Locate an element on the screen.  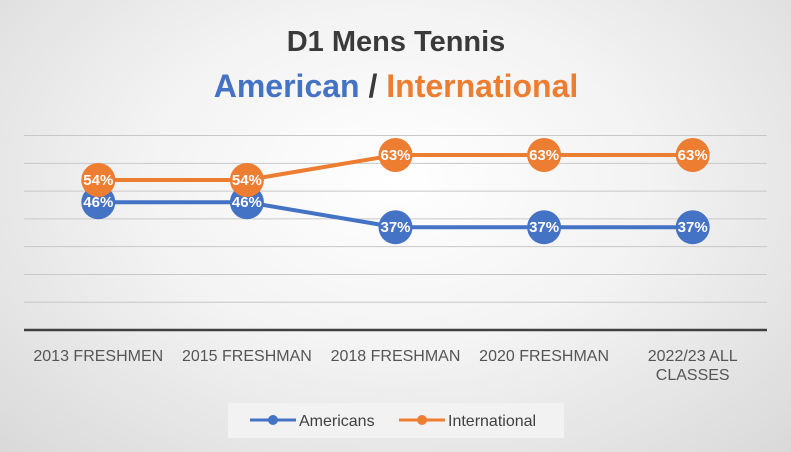
x-tick-label: CLASSES is located at coordinates (693, 375).